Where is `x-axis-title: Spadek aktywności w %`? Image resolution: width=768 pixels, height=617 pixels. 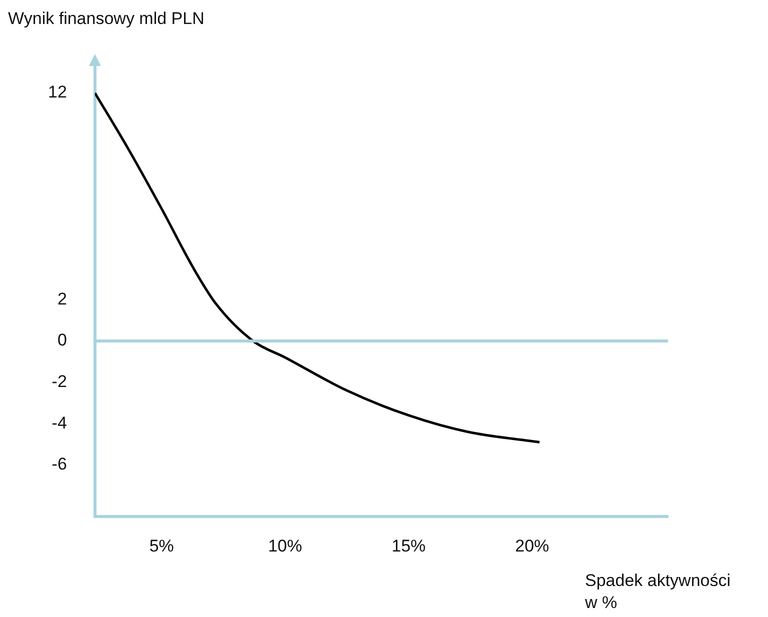 x-axis-title: Spadek aktywności w % is located at coordinates (658, 592).